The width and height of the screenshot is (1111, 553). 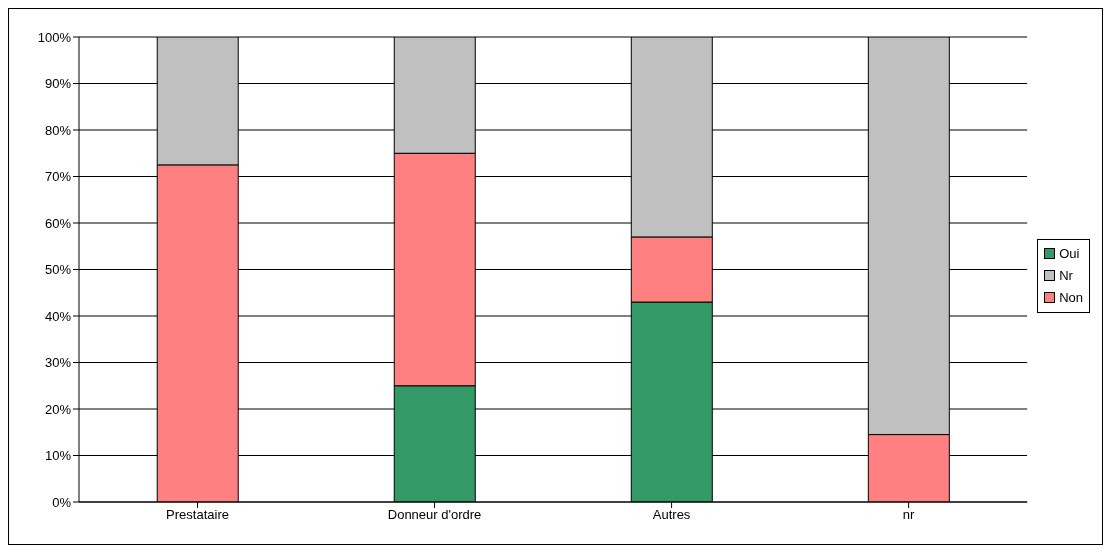 I want to click on y-tick-label: 0%, so click(x=62, y=502).